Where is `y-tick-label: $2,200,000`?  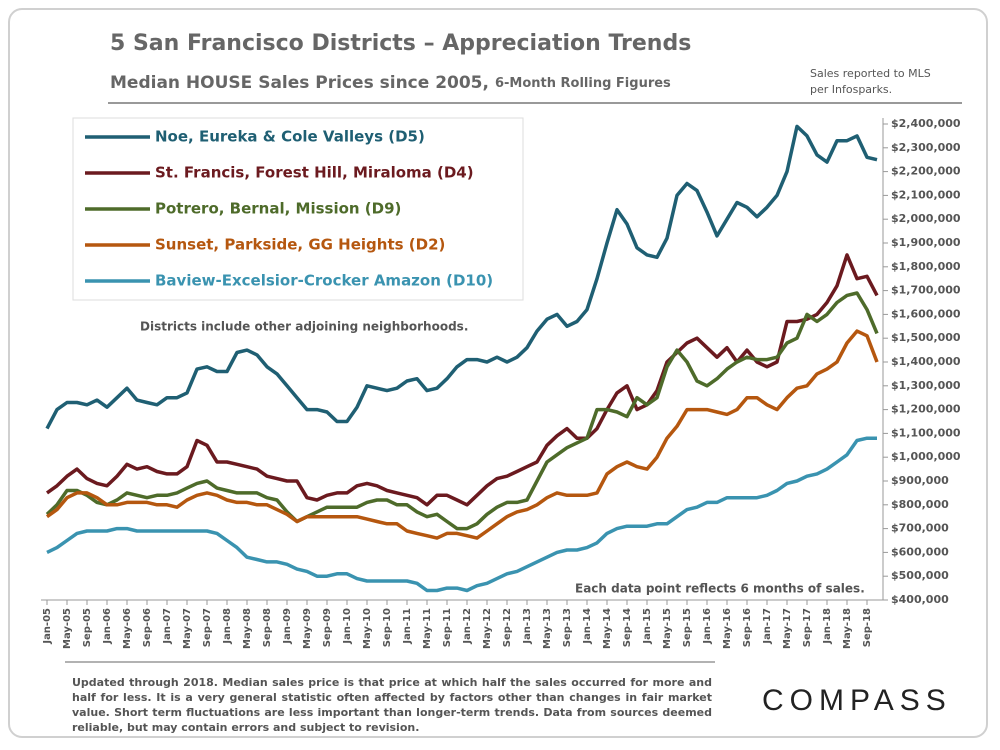
y-tick-label: $2,200,000 is located at coordinates (926, 171).